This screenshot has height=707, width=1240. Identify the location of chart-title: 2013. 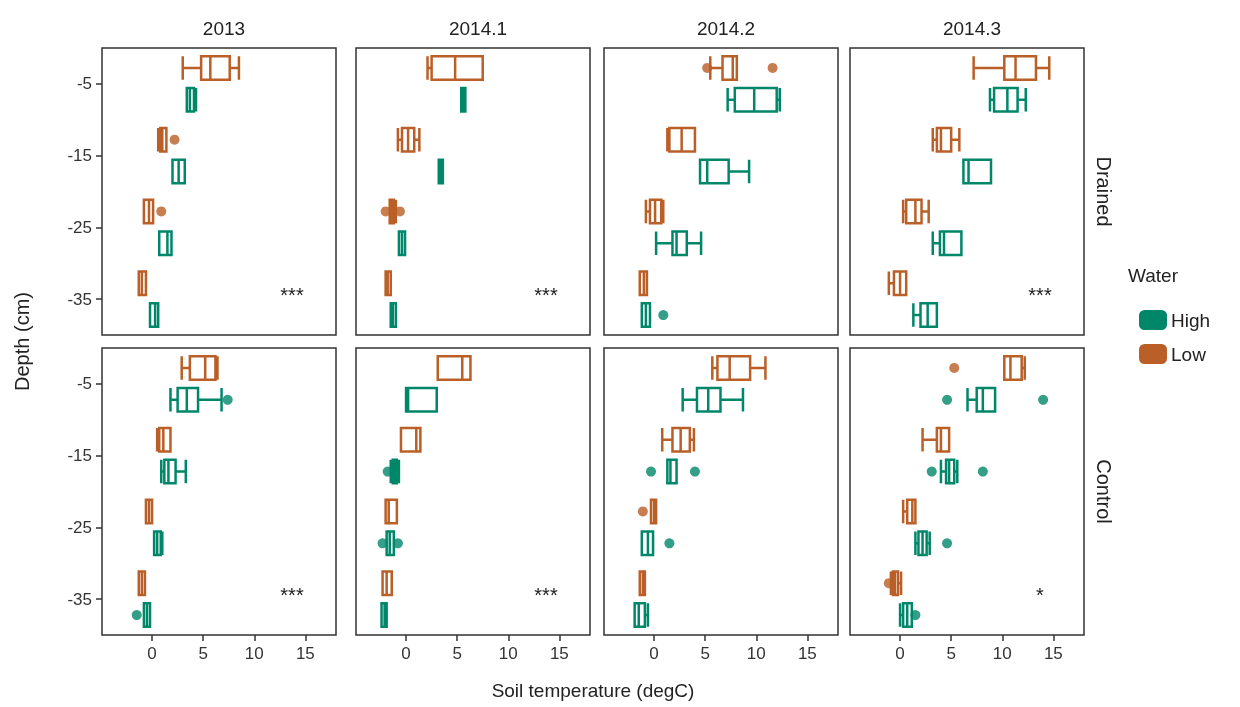
(224, 28).